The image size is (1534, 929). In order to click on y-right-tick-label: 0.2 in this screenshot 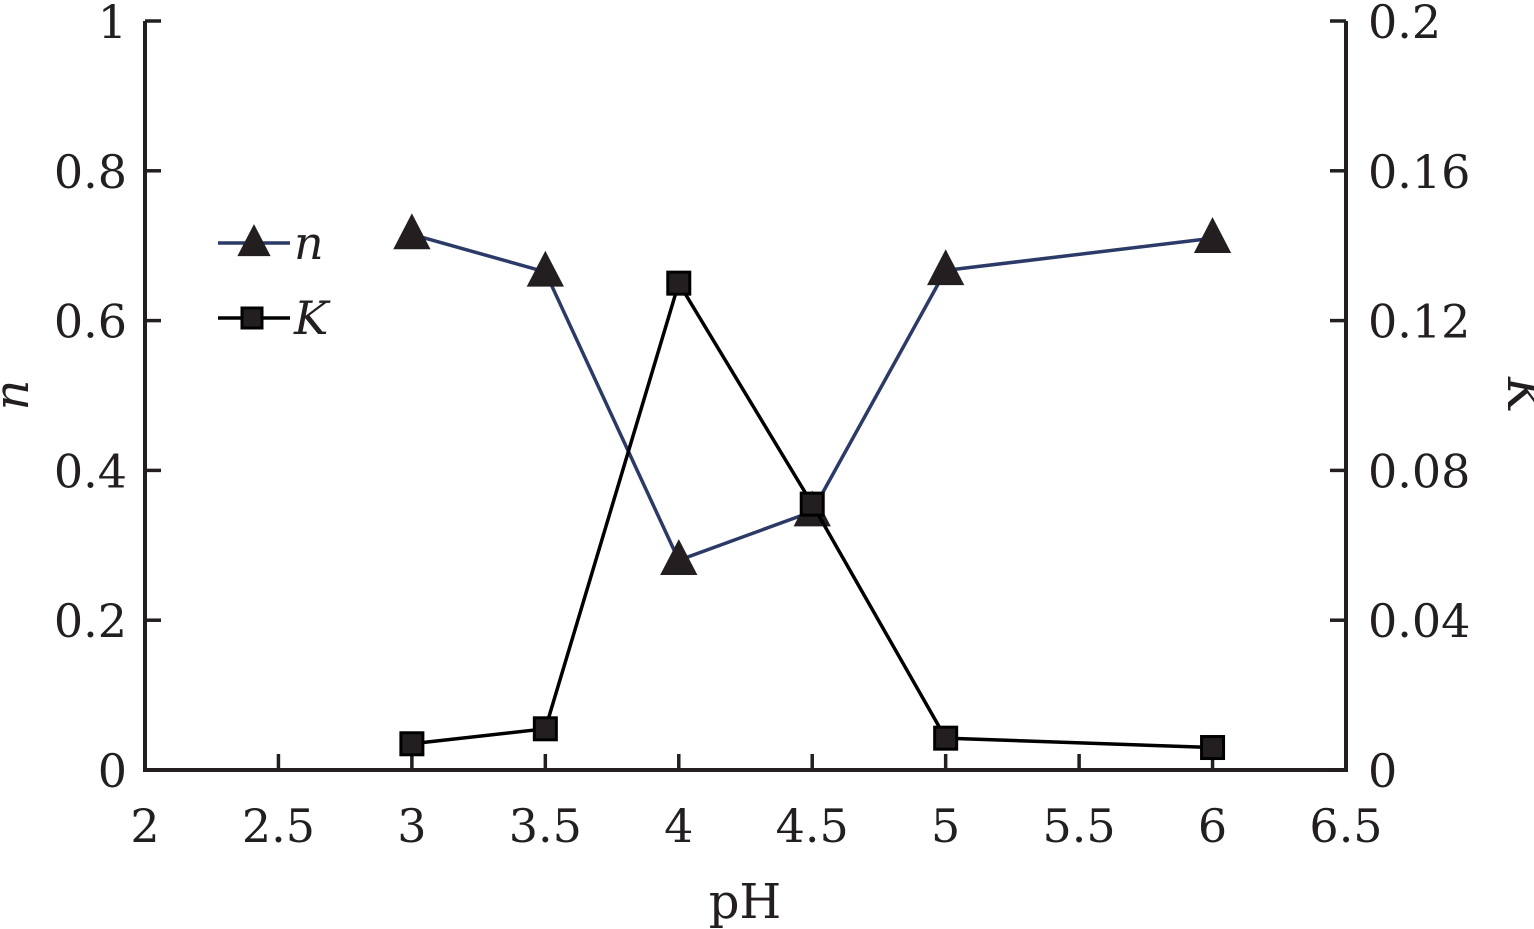, I will do `click(1404, 24)`.